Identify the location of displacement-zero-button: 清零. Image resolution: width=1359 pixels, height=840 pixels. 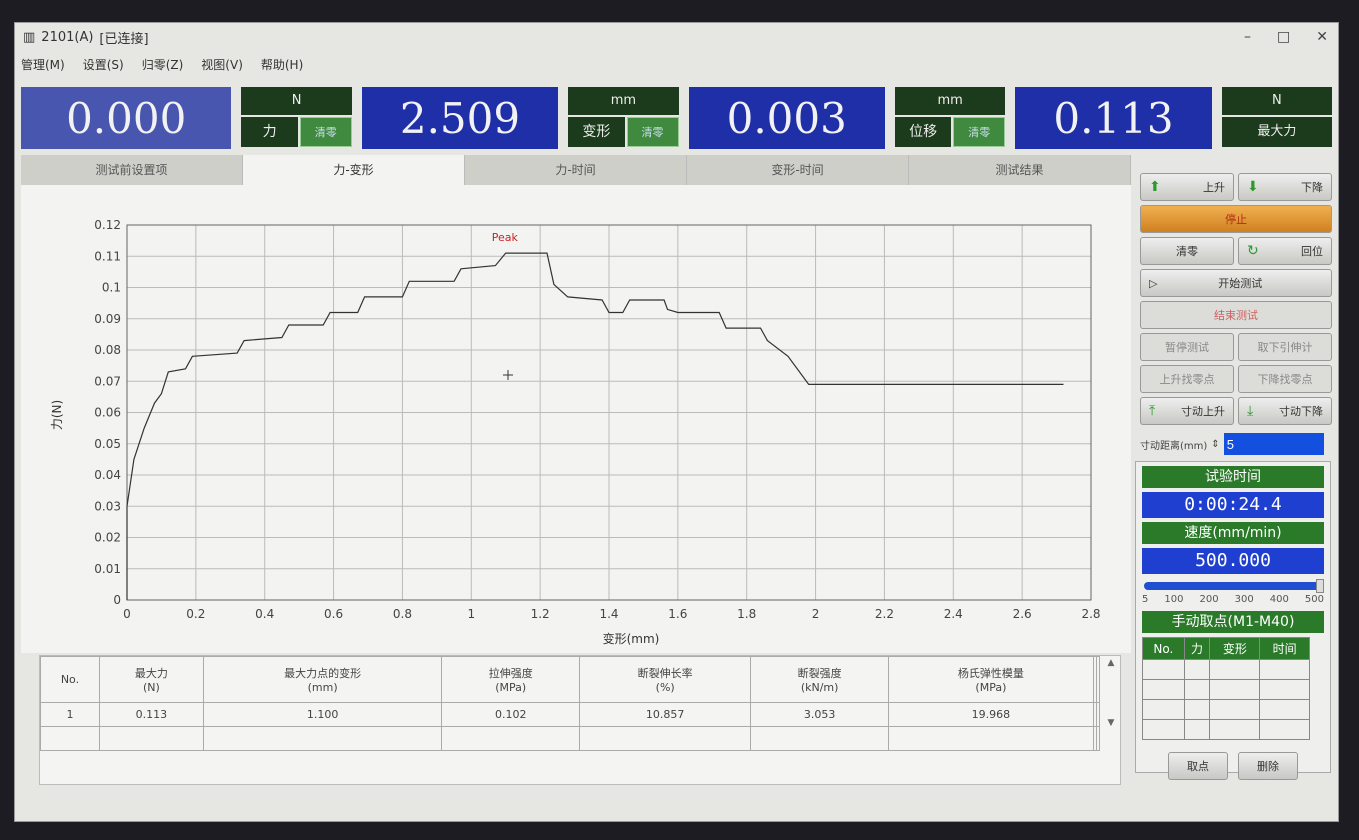
(979, 132).